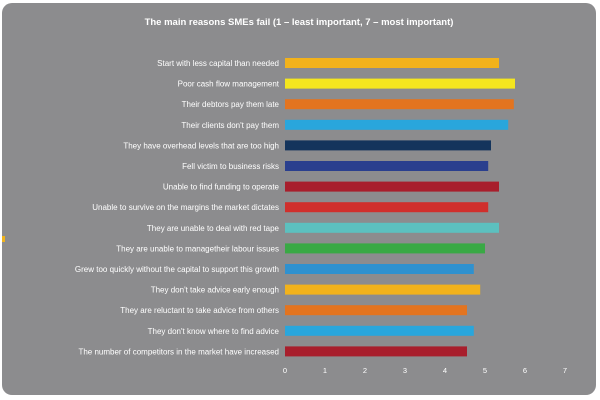 The height and width of the screenshot is (400, 600). What do you see at coordinates (221, 187) in the screenshot?
I see `category-label-7: Unable to find funding to operate` at bounding box center [221, 187].